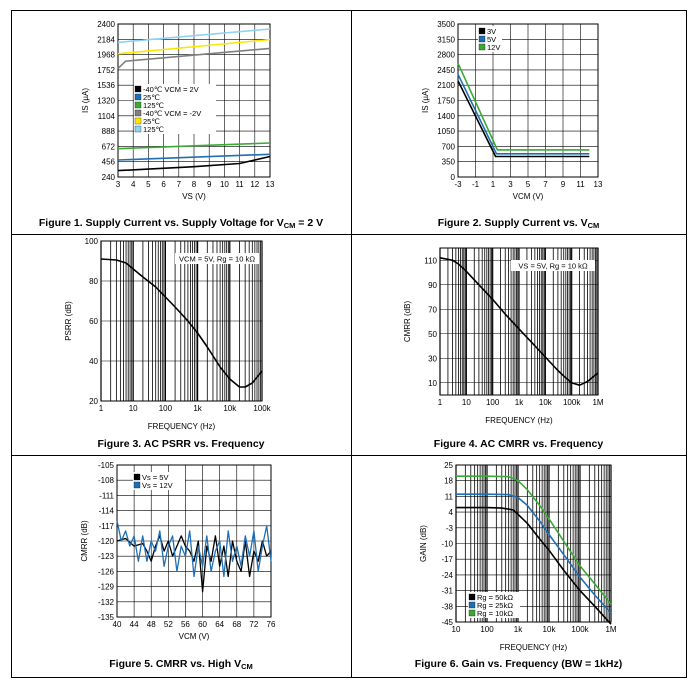 The image size is (698, 691). What do you see at coordinates (109, 131) in the screenshot?
I see `y-tick-label: 888` at bounding box center [109, 131].